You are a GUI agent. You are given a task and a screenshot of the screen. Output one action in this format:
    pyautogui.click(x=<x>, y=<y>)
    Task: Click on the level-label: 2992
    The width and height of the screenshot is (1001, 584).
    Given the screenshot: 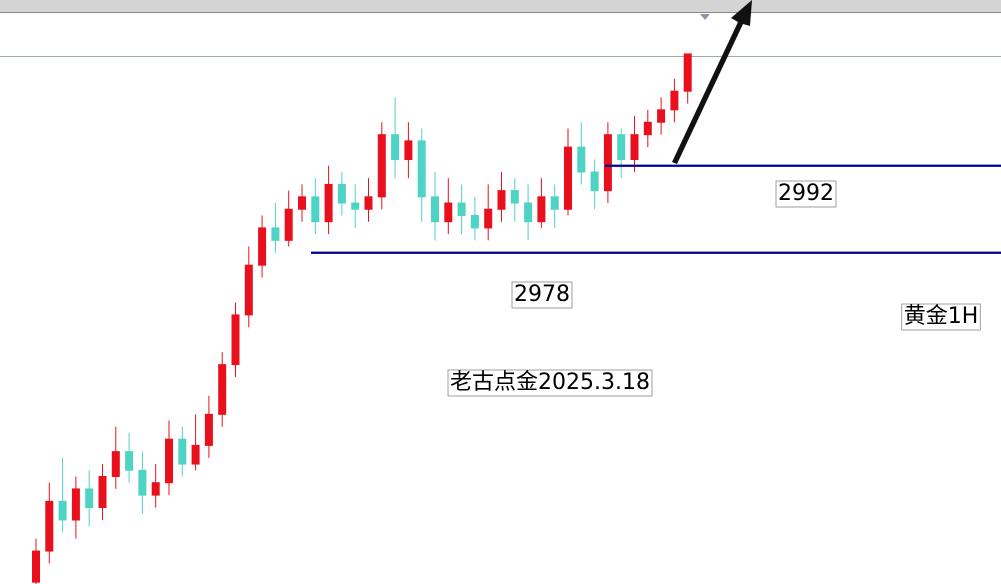 What is the action you would take?
    pyautogui.click(x=806, y=193)
    